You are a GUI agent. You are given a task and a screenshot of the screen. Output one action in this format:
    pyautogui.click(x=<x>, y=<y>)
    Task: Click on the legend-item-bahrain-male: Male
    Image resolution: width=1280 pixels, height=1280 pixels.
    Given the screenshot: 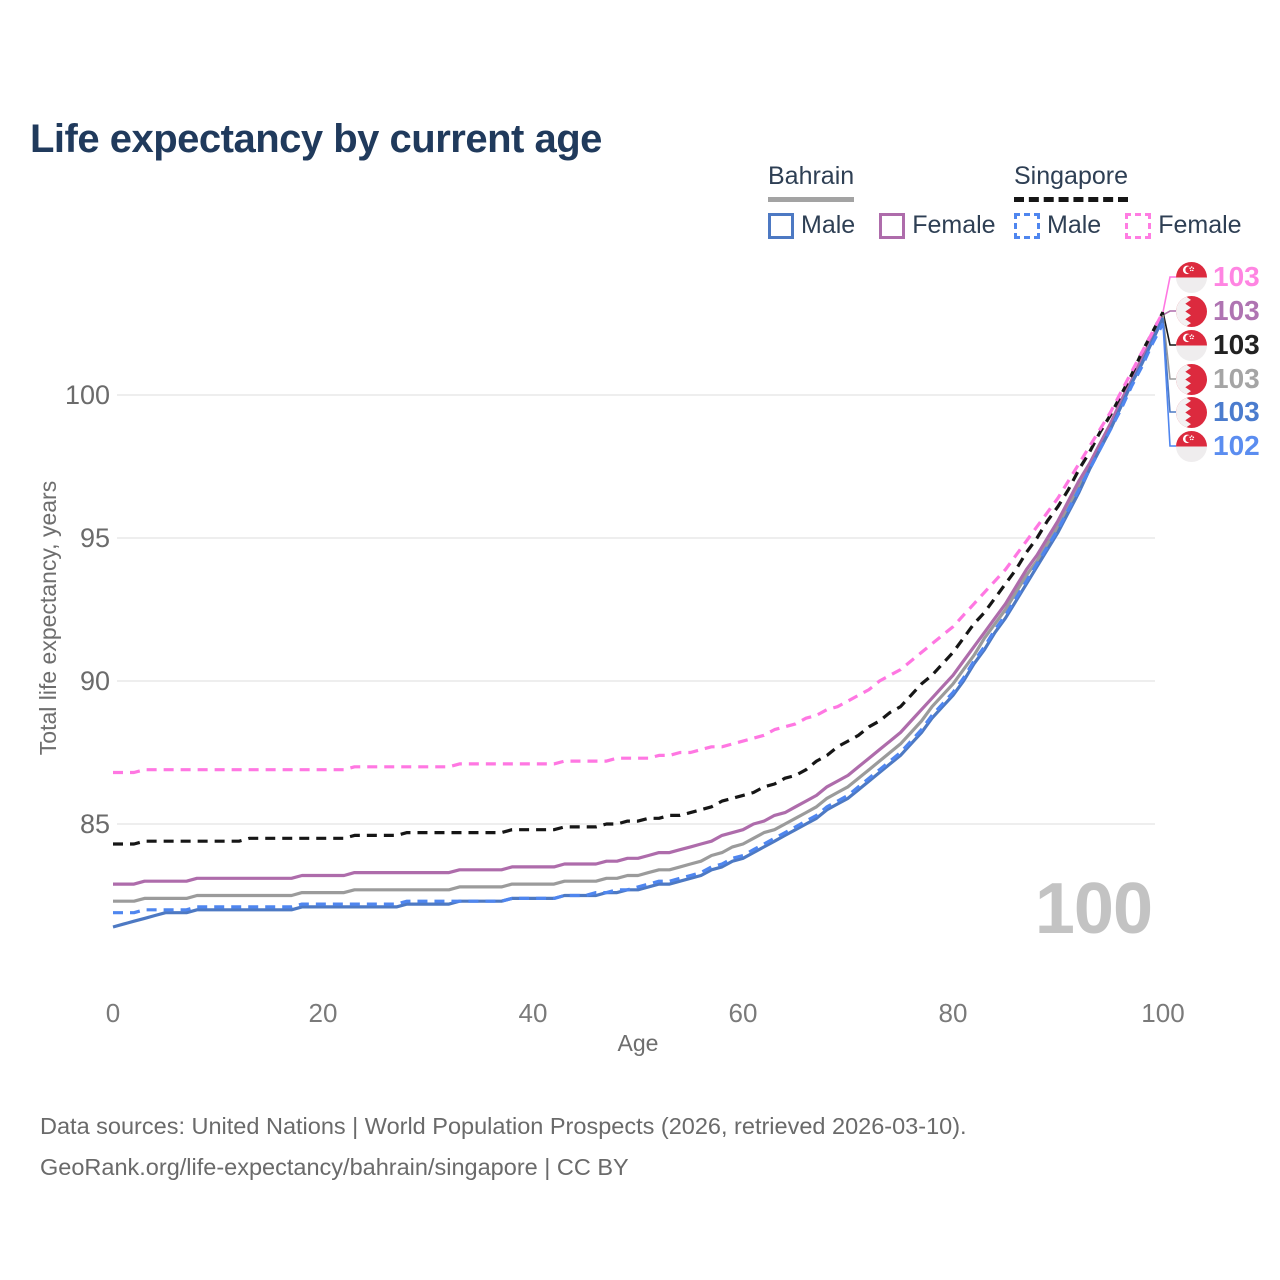 What is the action you would take?
    pyautogui.click(x=811, y=225)
    